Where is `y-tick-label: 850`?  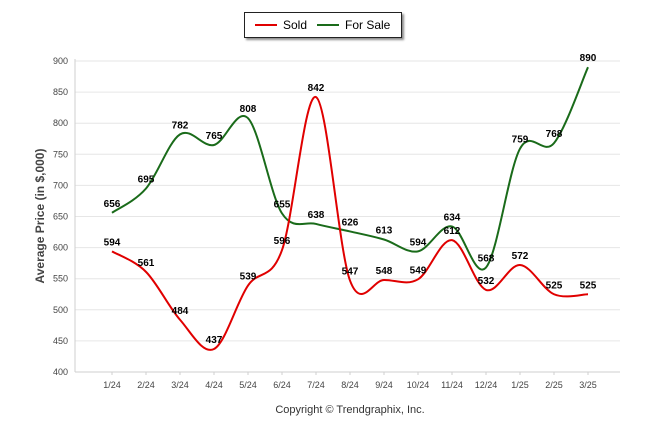
y-tick-label: 850 is located at coordinates (60, 92).